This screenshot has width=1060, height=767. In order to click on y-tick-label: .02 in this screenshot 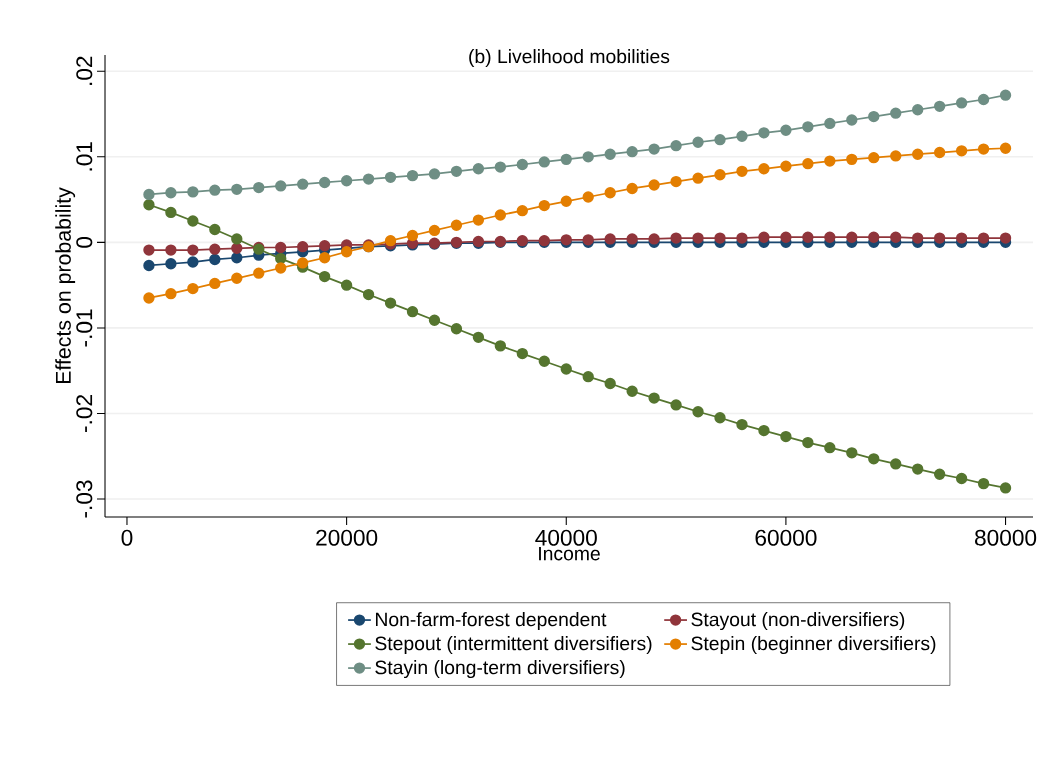, I will do `click(84, 70)`.